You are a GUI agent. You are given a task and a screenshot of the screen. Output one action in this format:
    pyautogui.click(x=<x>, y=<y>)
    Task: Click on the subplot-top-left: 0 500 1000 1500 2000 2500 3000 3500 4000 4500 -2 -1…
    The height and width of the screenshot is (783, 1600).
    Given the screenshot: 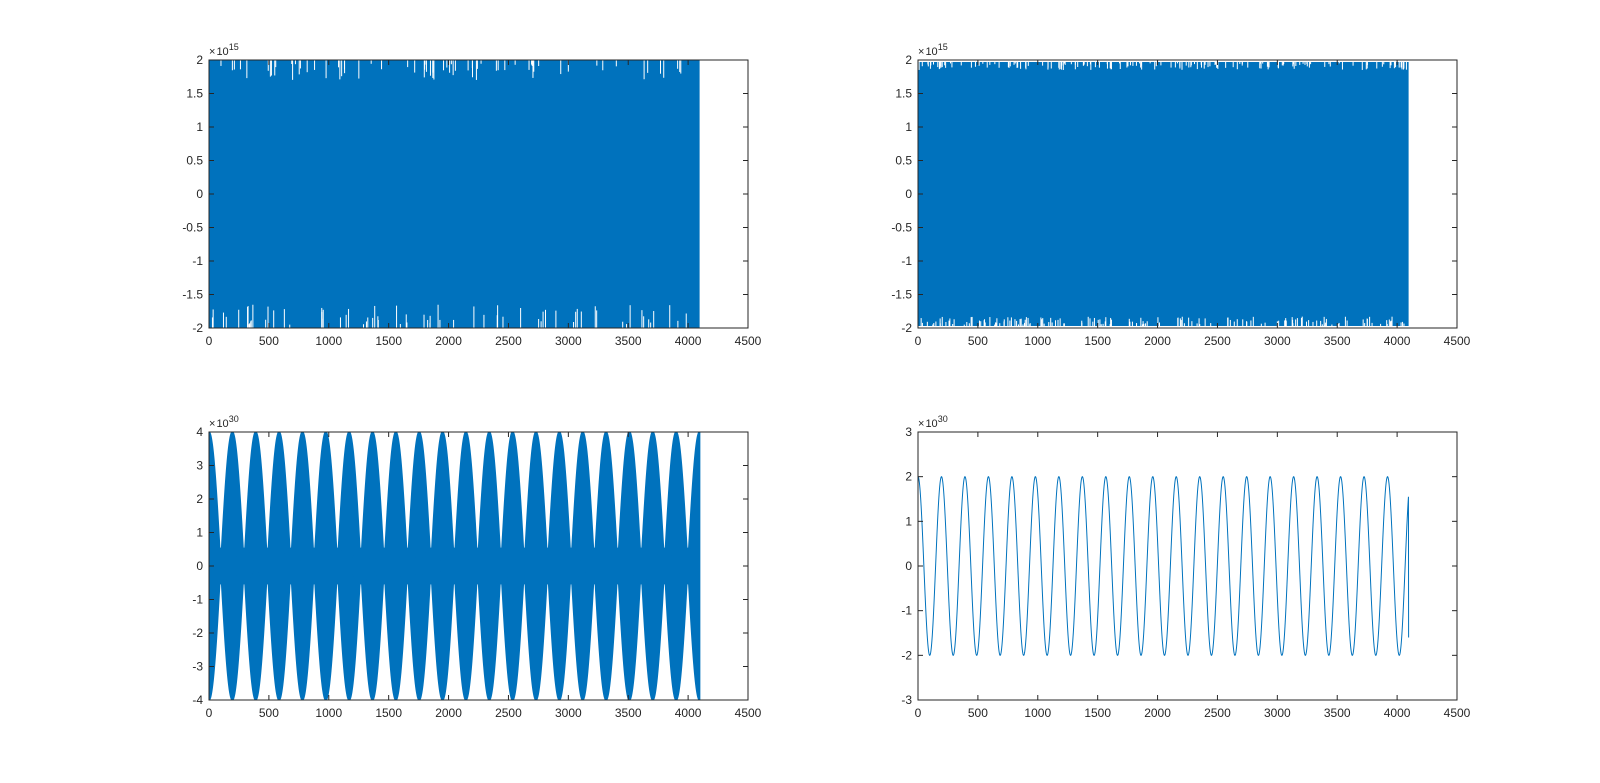 What is the action you would take?
    pyautogui.click(x=471, y=195)
    